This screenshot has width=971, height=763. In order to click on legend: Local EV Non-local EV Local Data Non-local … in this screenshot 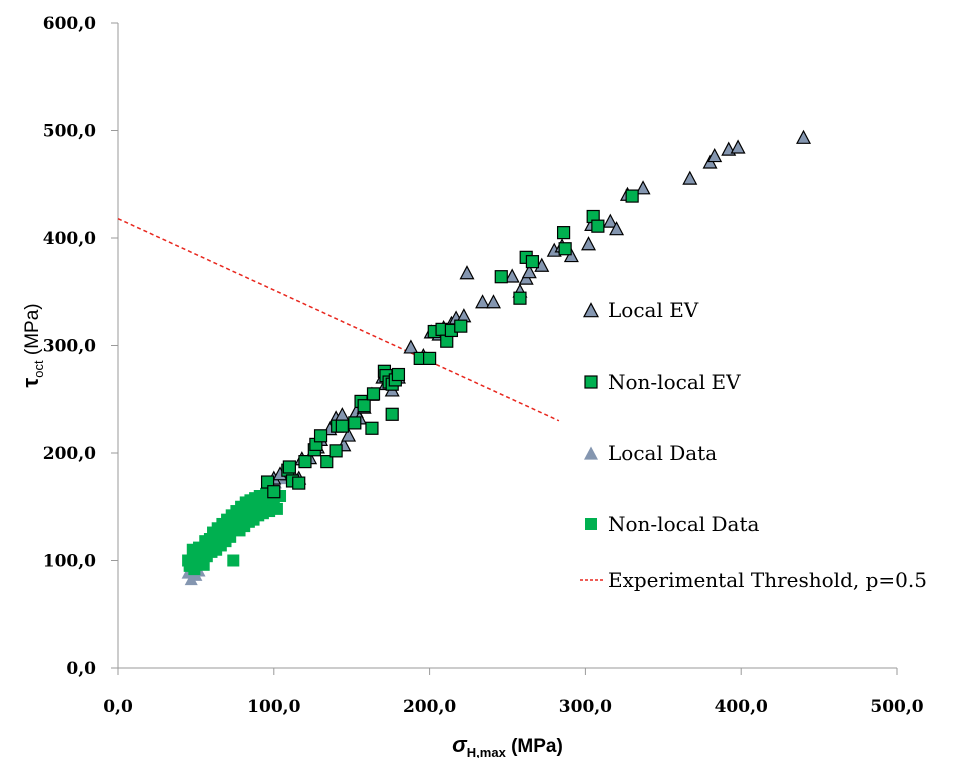, I will do `click(753, 445)`.